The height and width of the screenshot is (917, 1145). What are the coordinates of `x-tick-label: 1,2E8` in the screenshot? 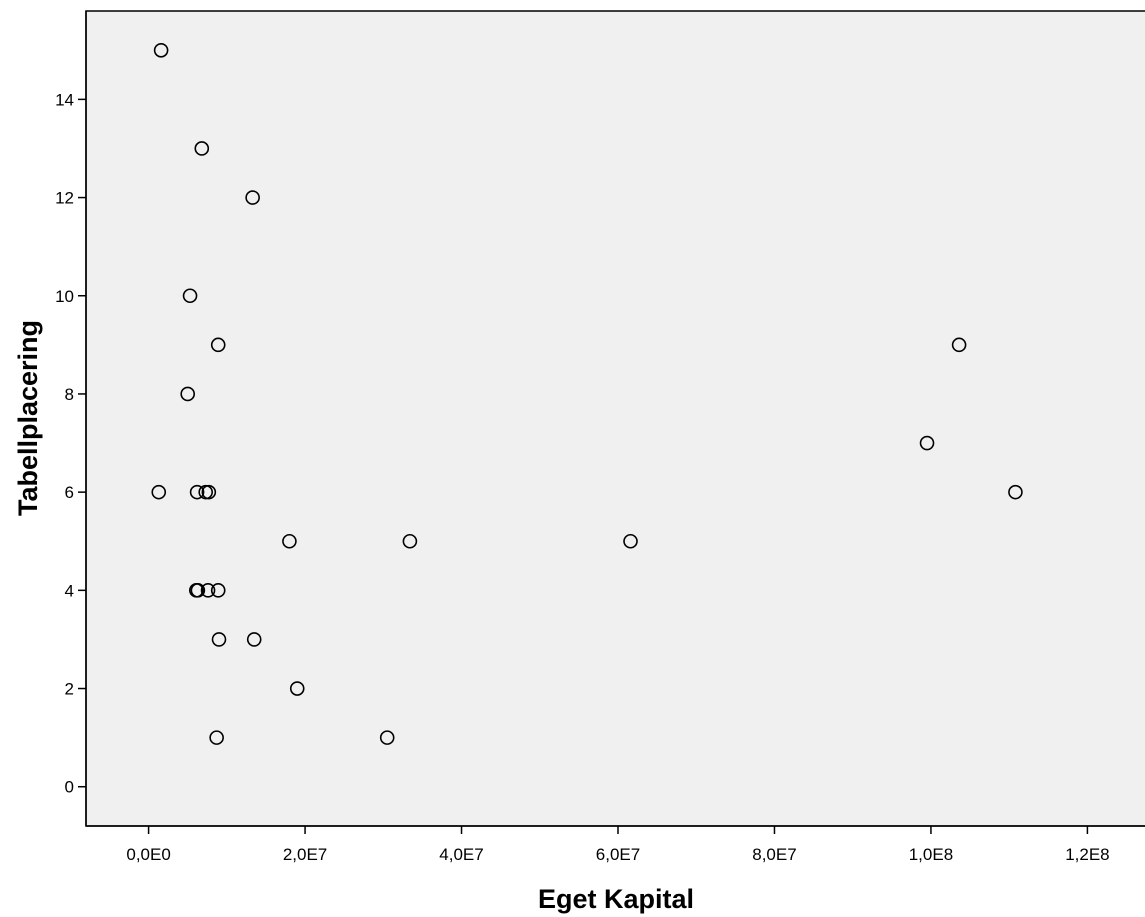 It's located at (1087, 854).